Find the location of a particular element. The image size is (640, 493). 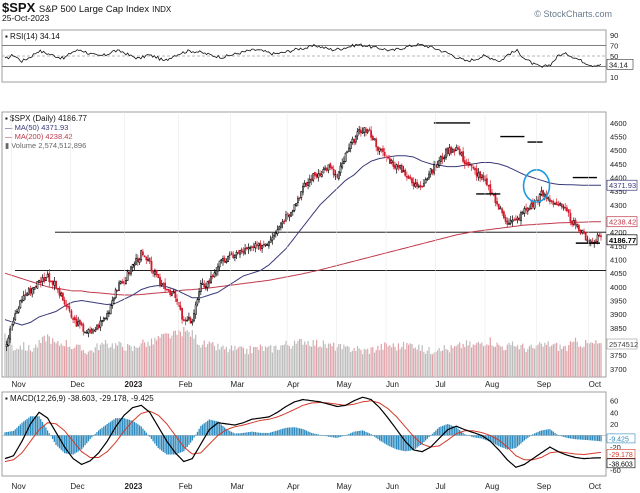

brand-link: © StockCharts.com is located at coordinates (573, 14).